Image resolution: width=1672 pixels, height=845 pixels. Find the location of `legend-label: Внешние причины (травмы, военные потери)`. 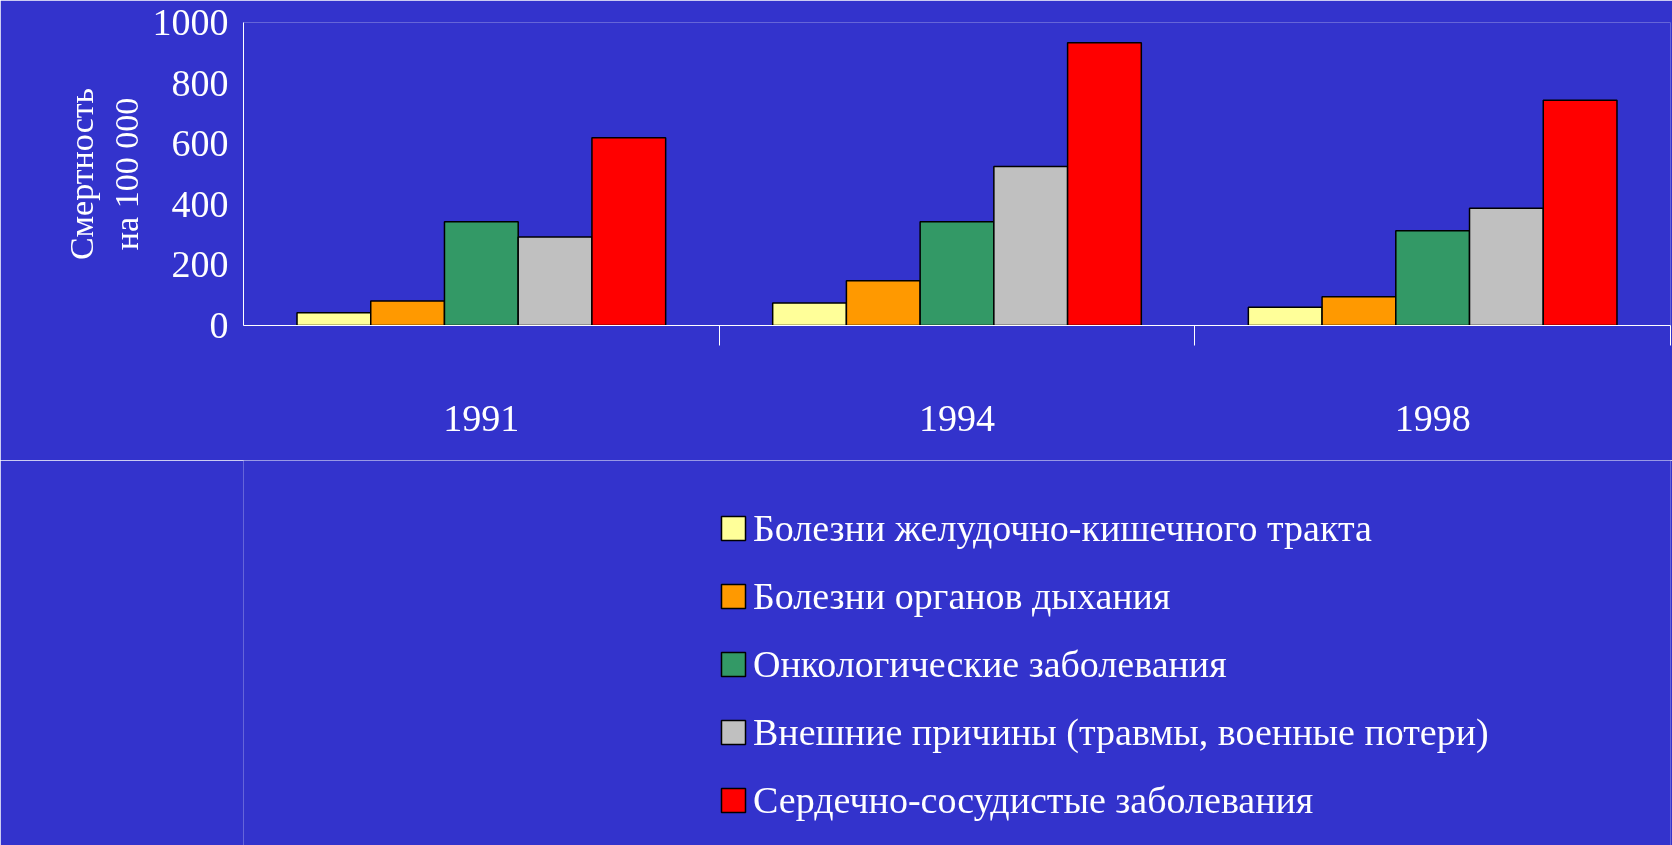

legend-label: Внешние причины (травмы, военные потери) is located at coordinates (1121, 732).